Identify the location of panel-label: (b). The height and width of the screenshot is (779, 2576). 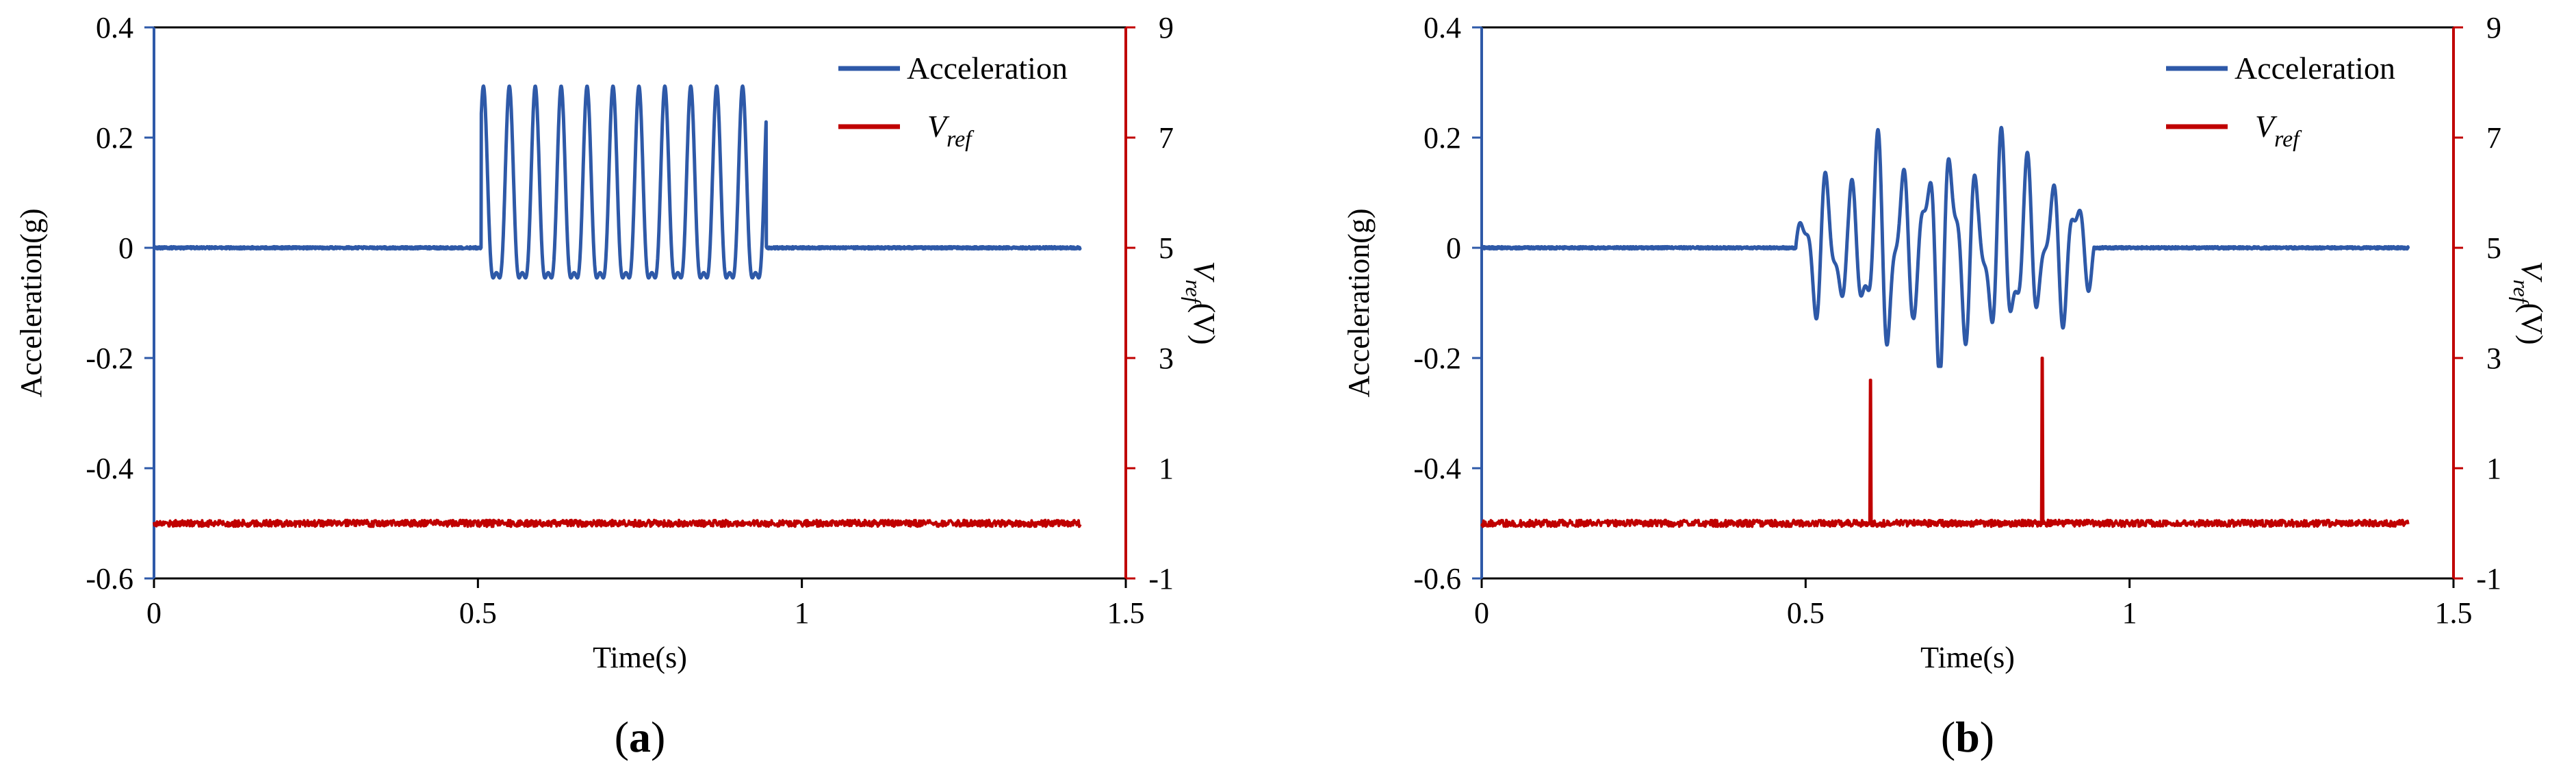
(1967, 737).